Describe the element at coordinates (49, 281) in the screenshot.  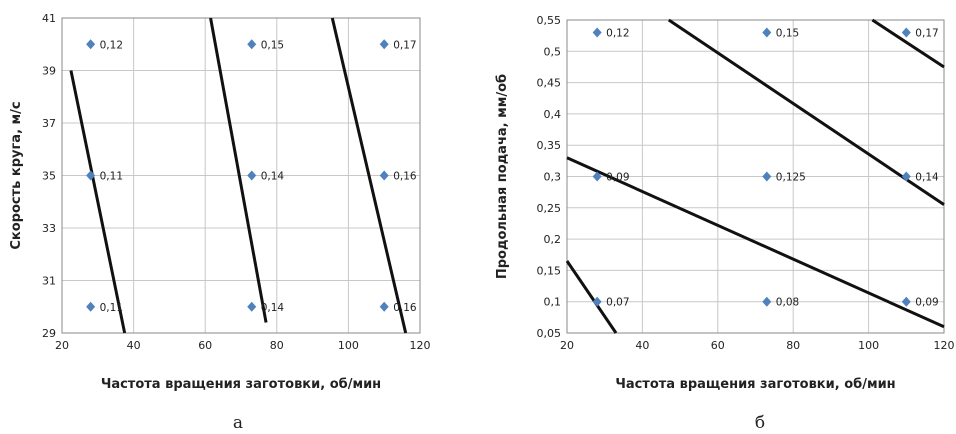
I see `y-tick-label: 31` at that location.